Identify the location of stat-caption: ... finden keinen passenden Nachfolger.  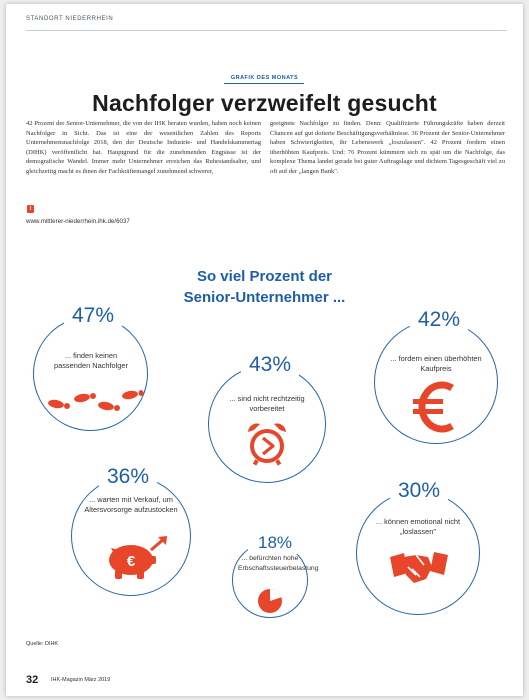
(91, 360).